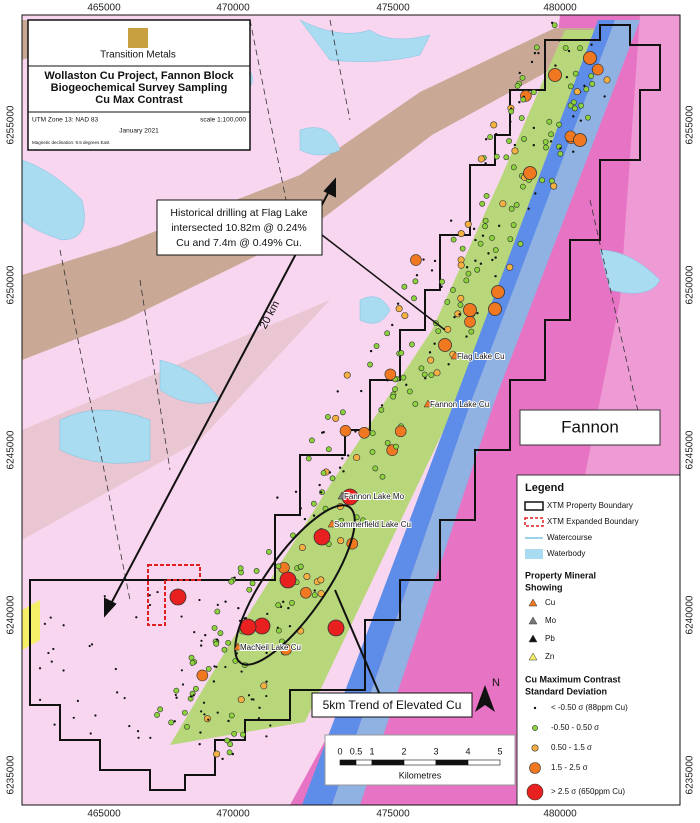  What do you see at coordinates (590, 505) in the screenshot?
I see `legend-item: XTM Property Boundary` at bounding box center [590, 505].